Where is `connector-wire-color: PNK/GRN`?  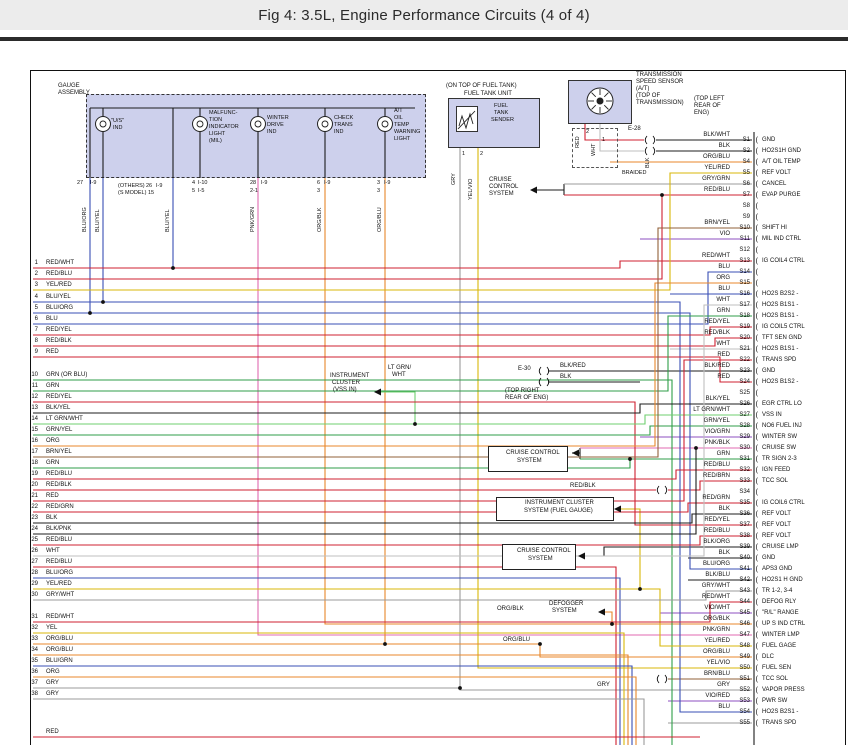
connector-wire-color: PNK/GRN is located at coordinates (716, 630).